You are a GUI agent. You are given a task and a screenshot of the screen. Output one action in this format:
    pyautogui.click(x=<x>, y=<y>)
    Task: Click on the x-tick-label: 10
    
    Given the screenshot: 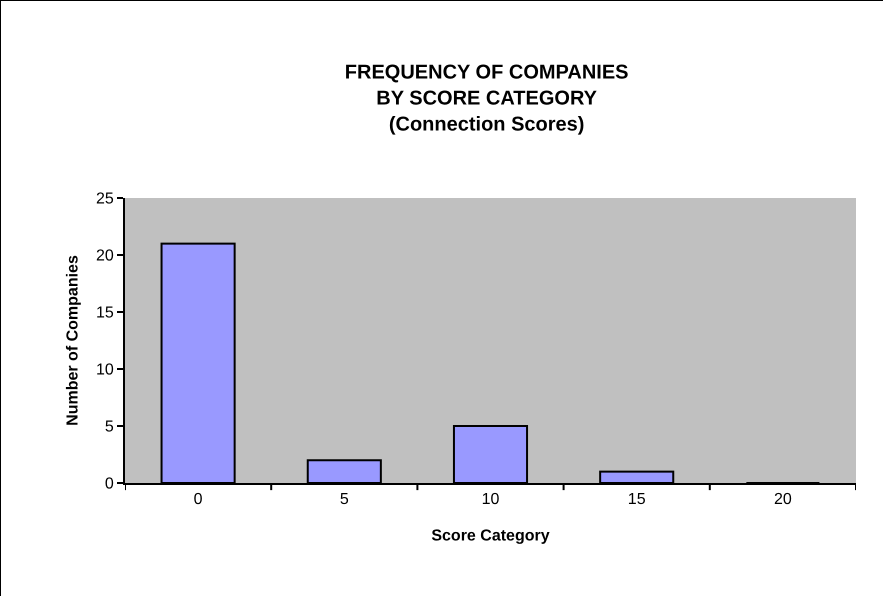 What is the action you would take?
    pyautogui.click(x=491, y=499)
    